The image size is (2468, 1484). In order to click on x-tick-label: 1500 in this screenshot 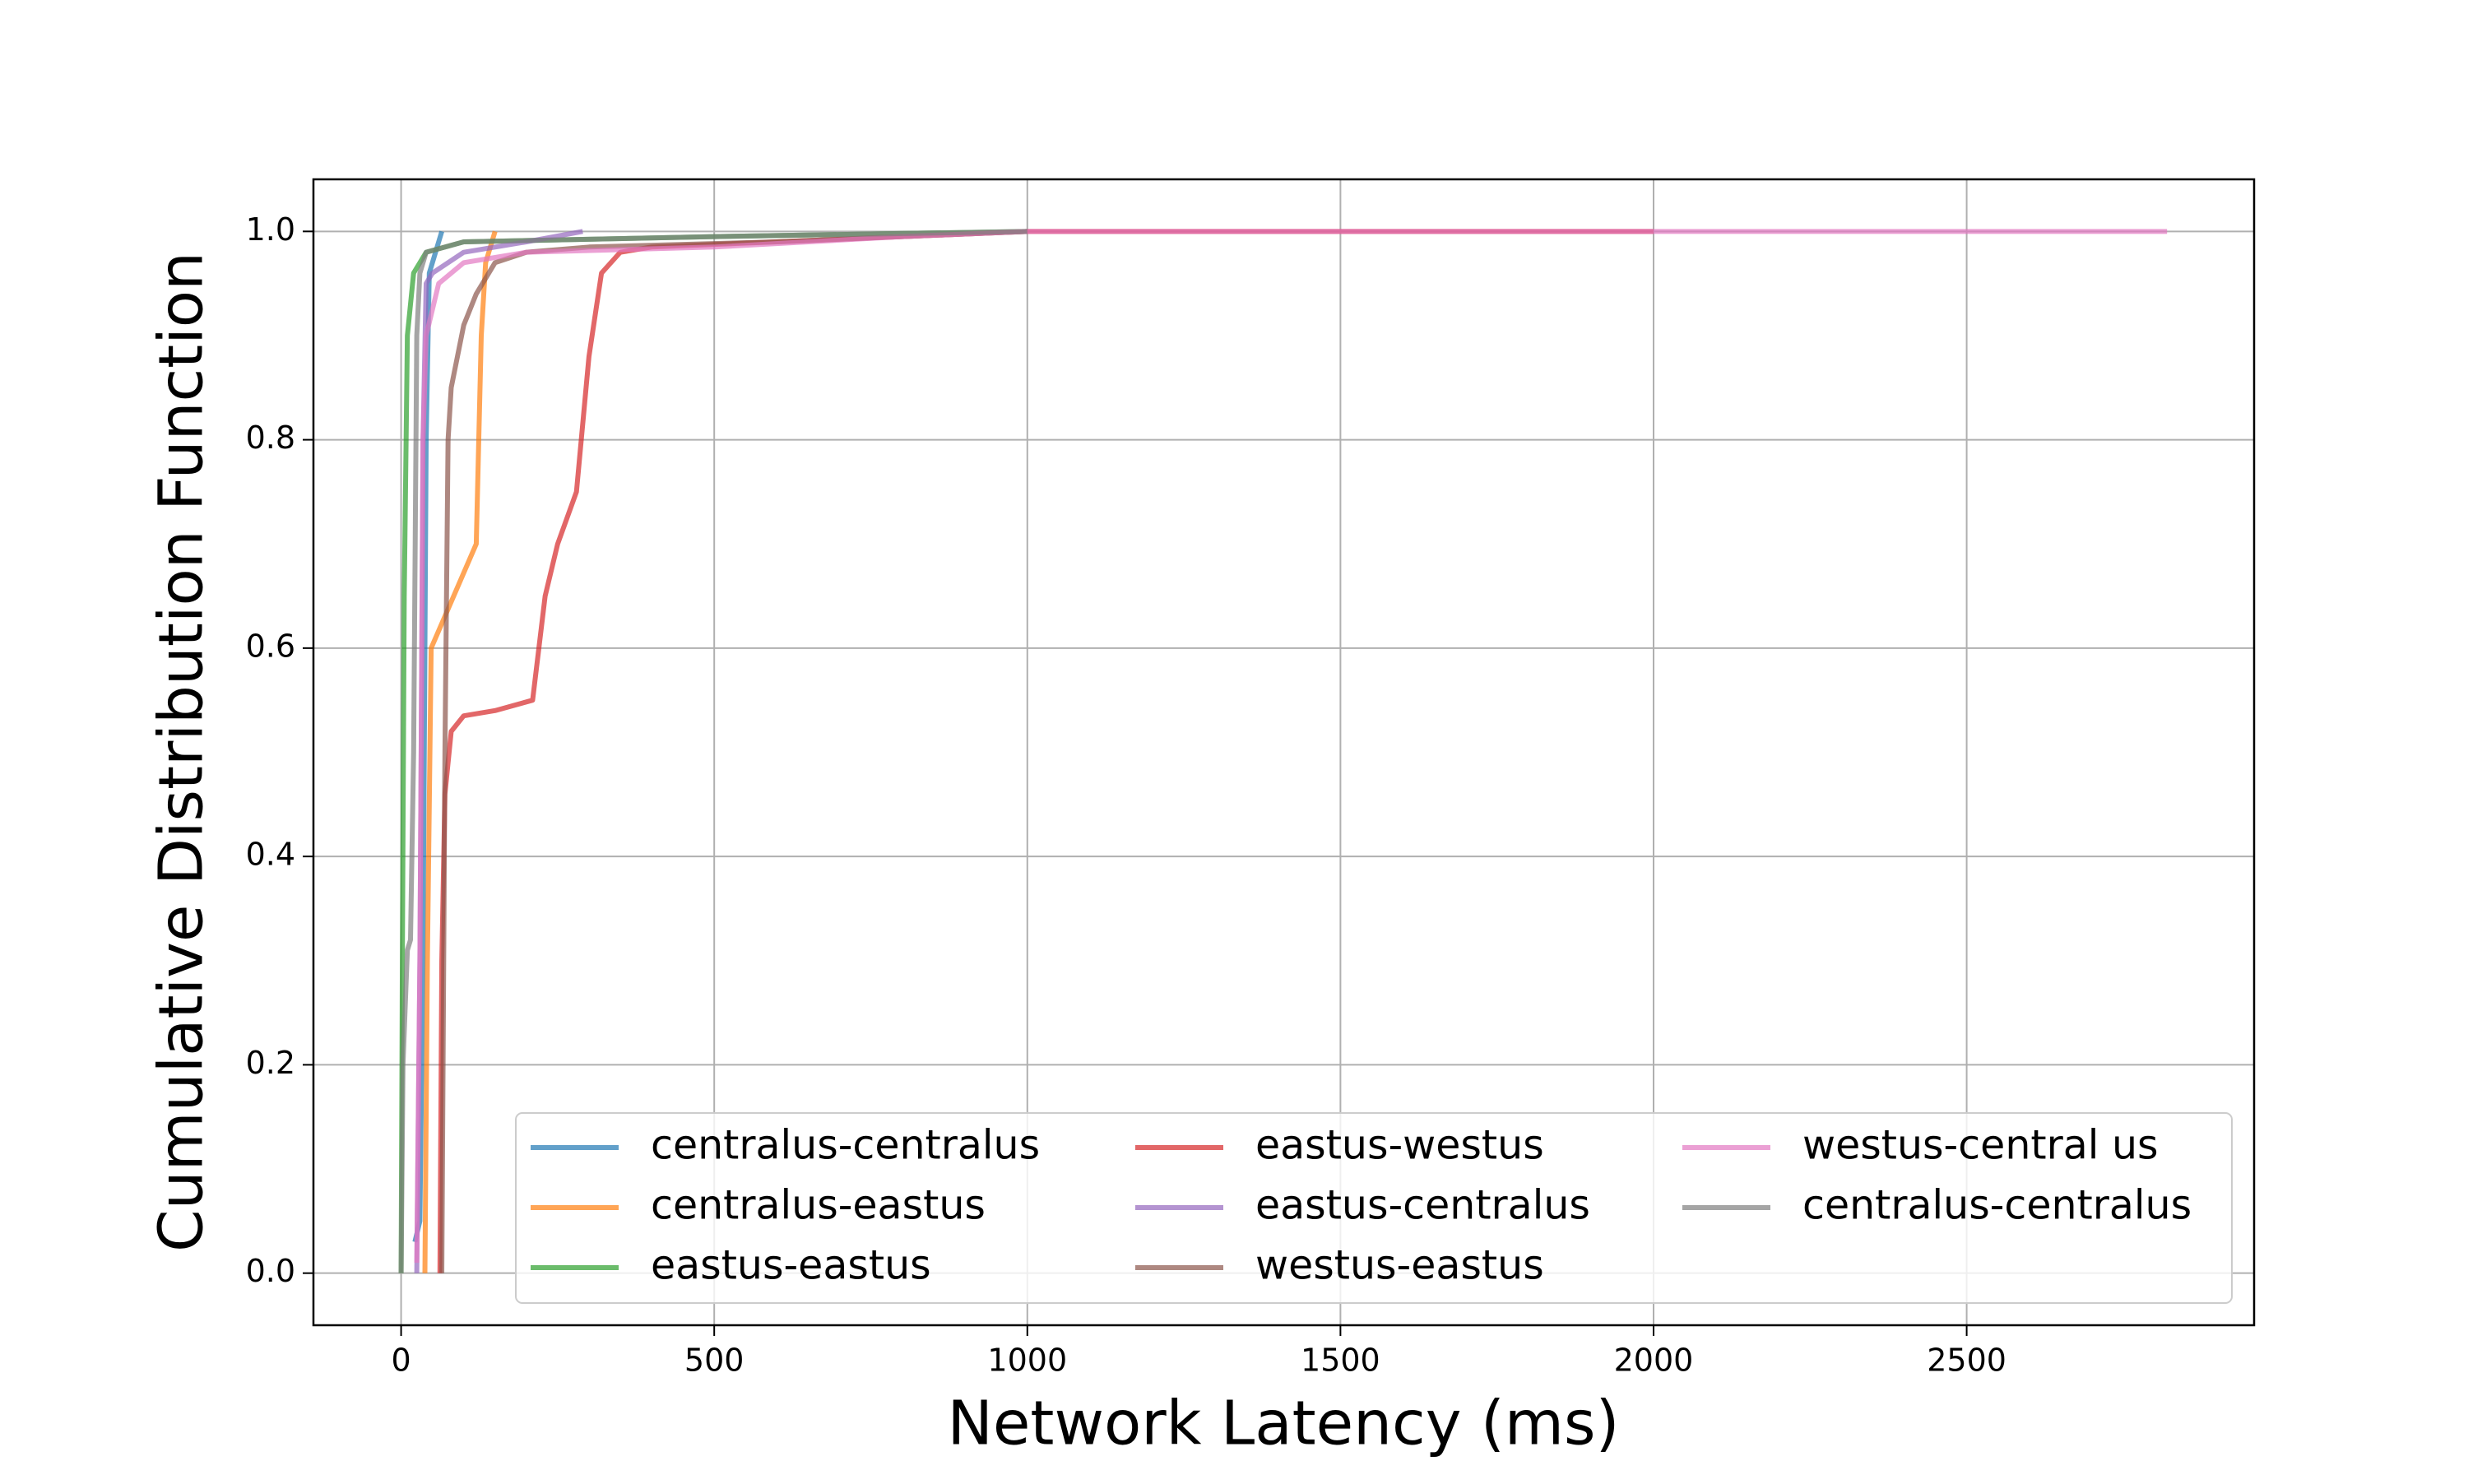, I will do `click(1340, 1361)`.